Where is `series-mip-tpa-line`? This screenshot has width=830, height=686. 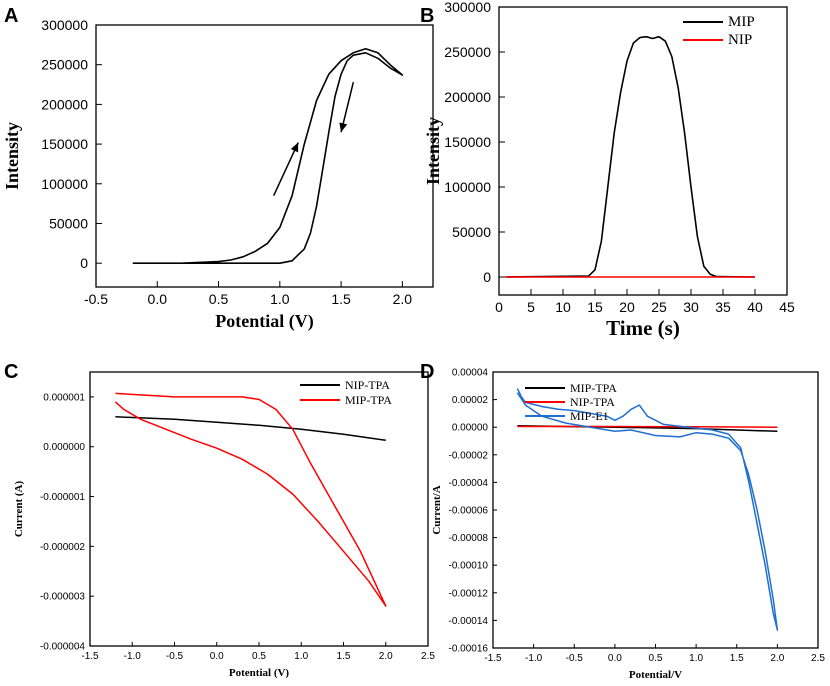
series-mip-tpa-line is located at coordinates (250, 499).